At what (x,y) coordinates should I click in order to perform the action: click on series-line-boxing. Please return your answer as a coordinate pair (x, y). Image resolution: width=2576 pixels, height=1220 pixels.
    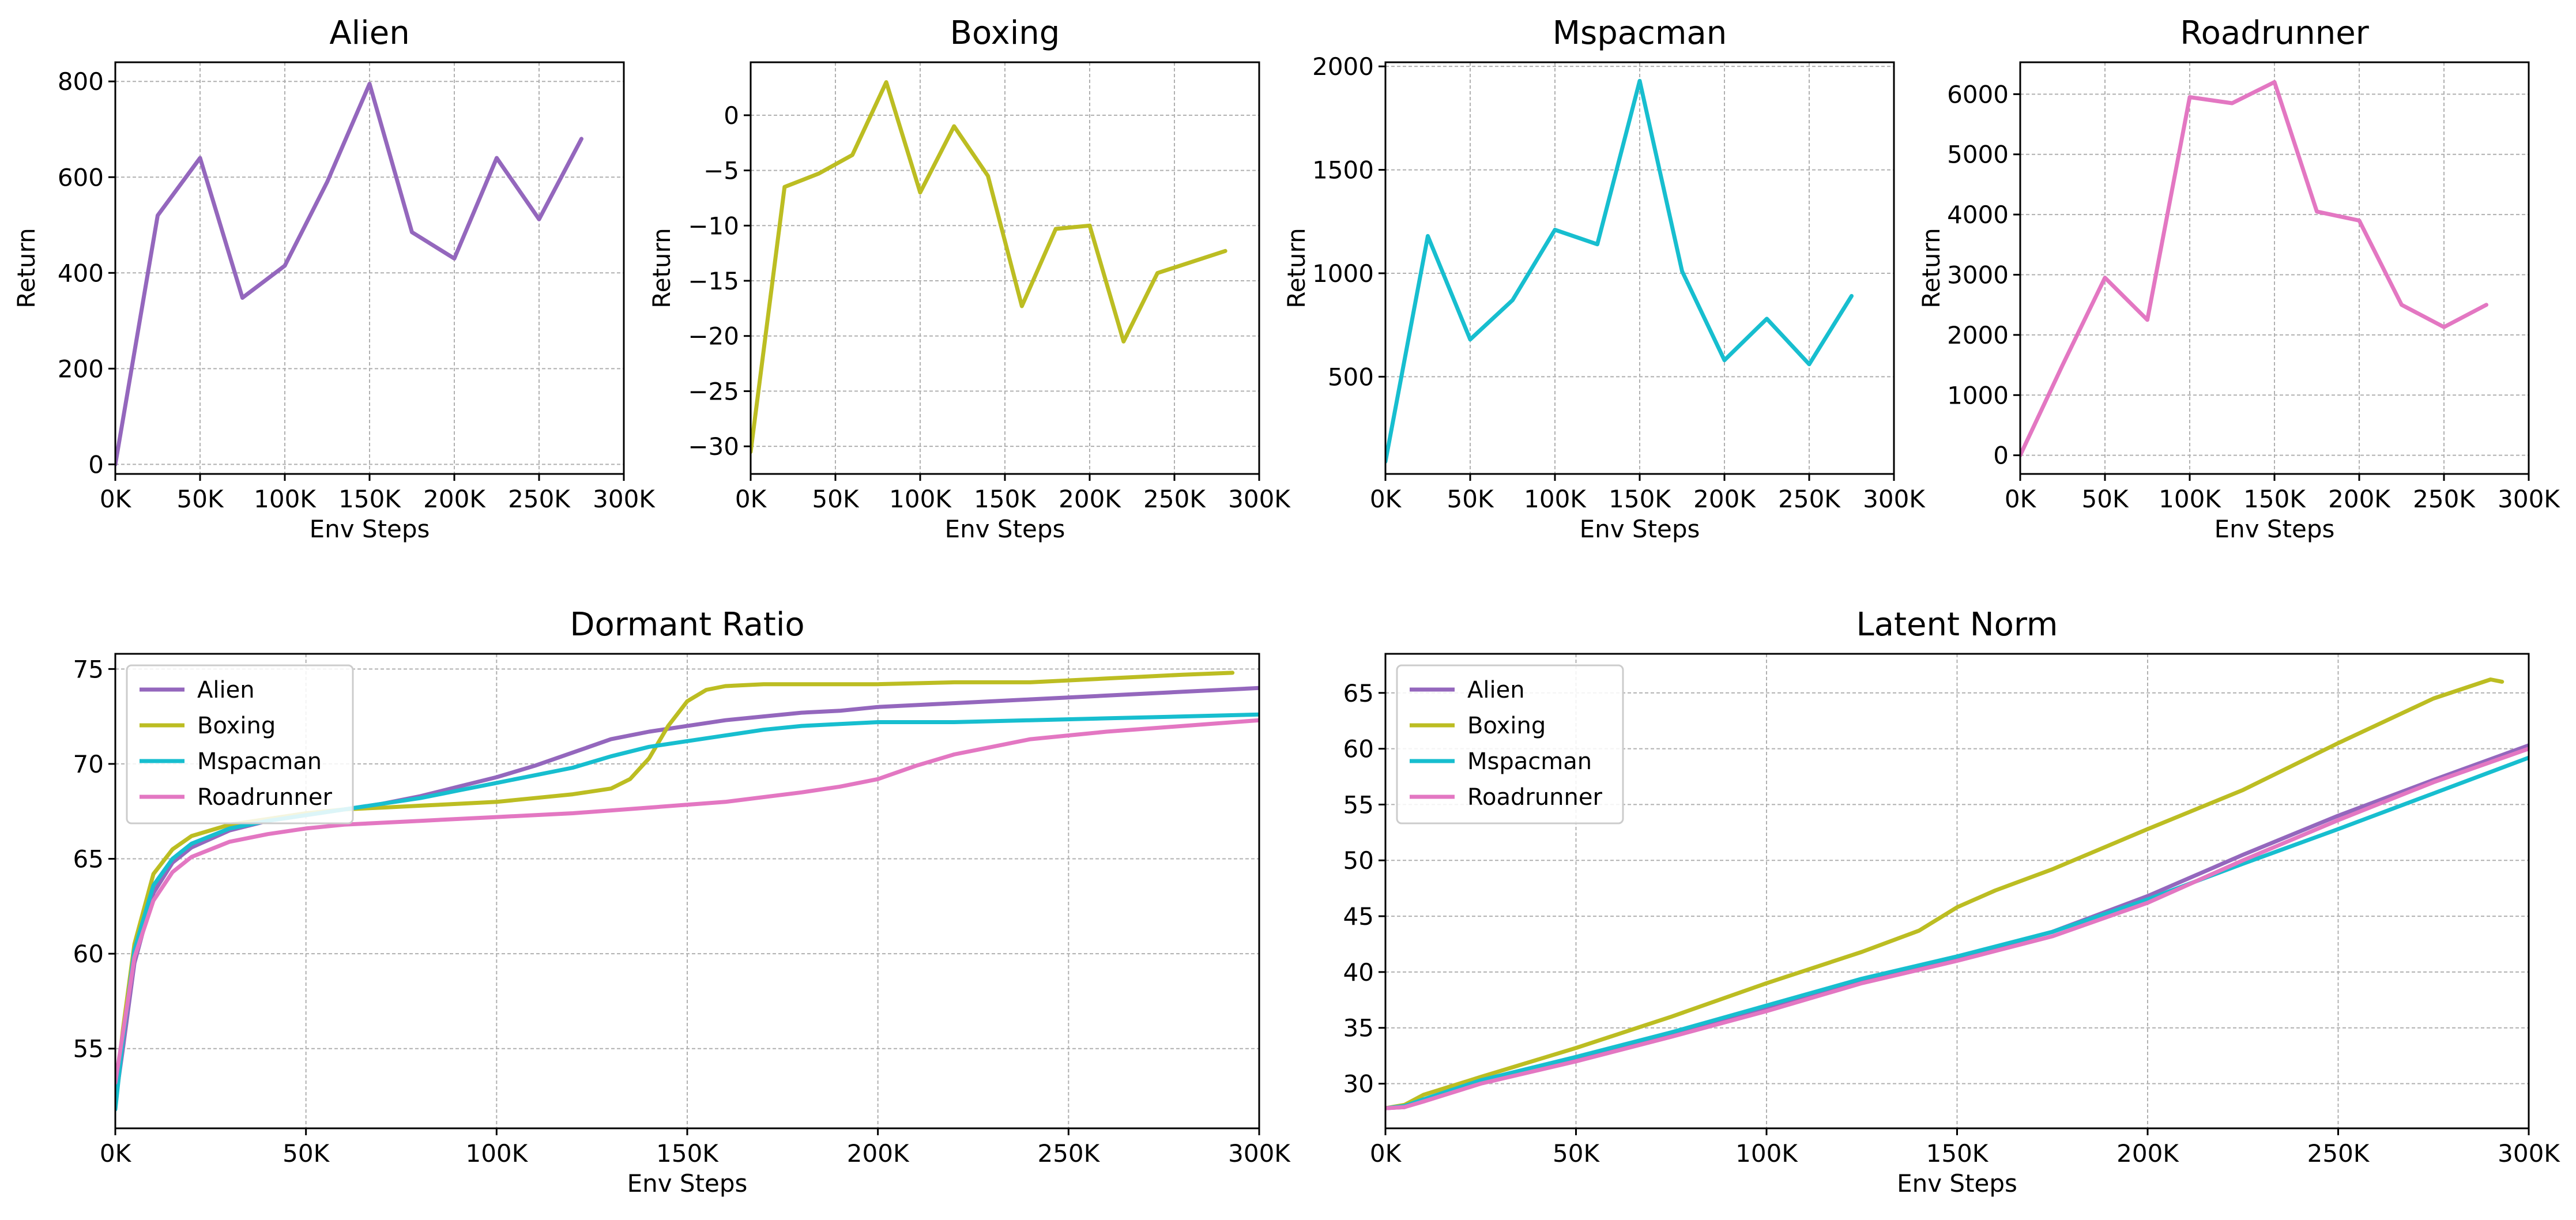
    Looking at the image, I should click on (989, 267).